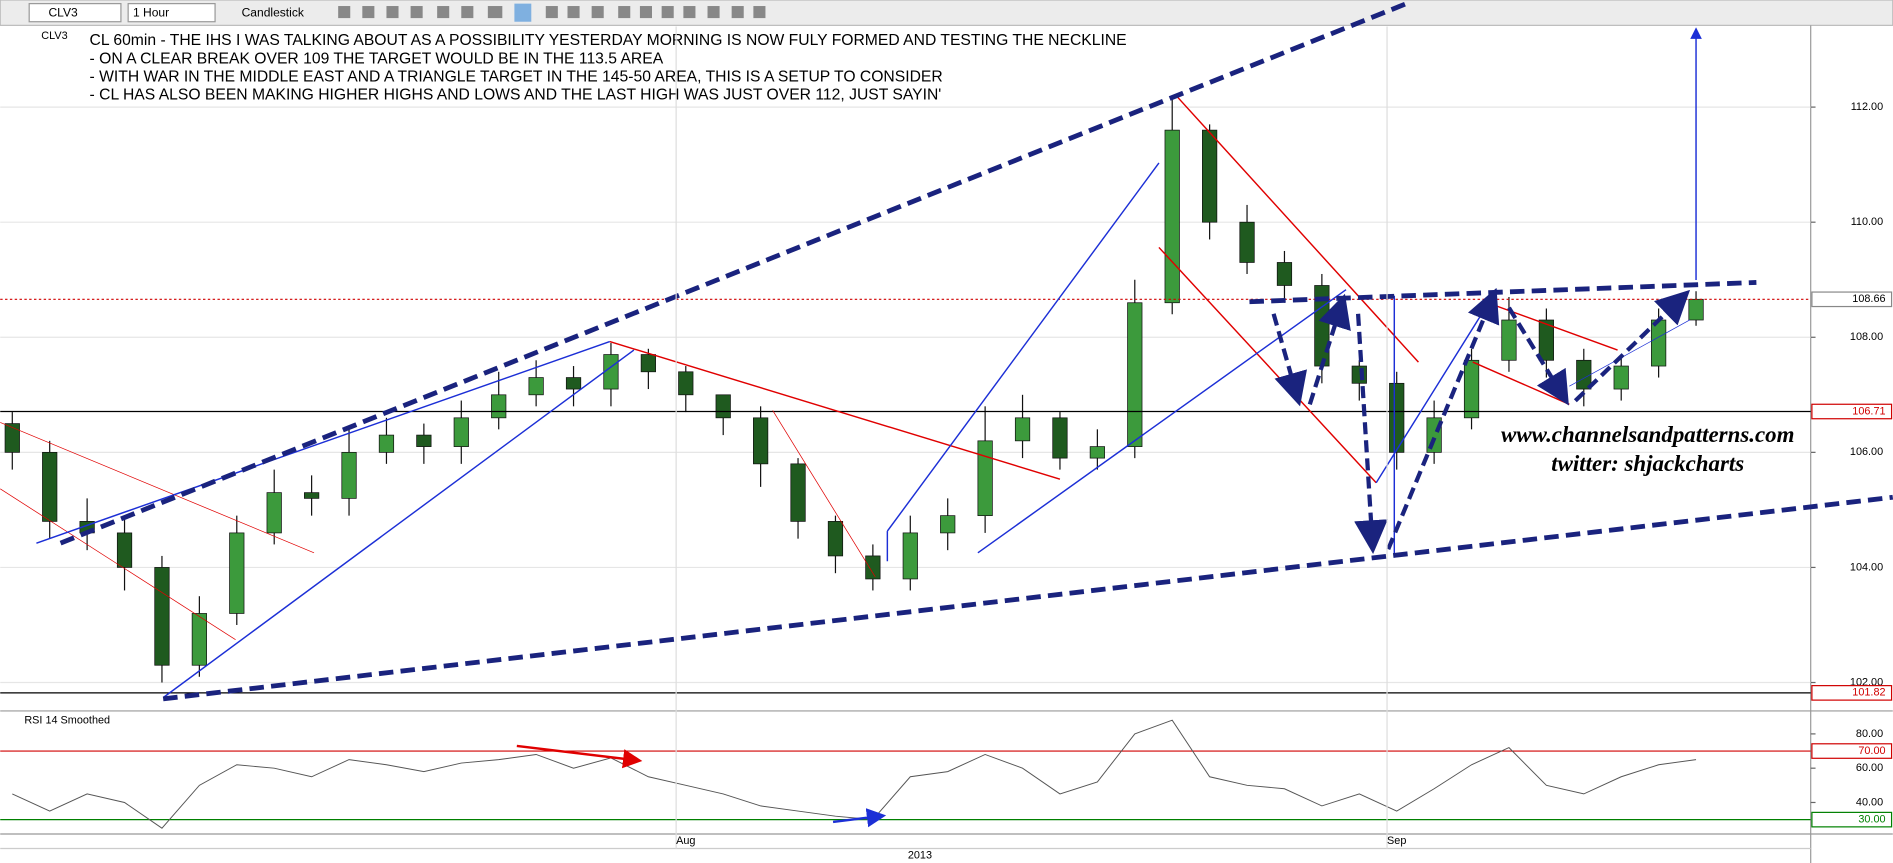  Describe the element at coordinates (151, 12) in the screenshot. I see `interval: 1 Hour` at that location.